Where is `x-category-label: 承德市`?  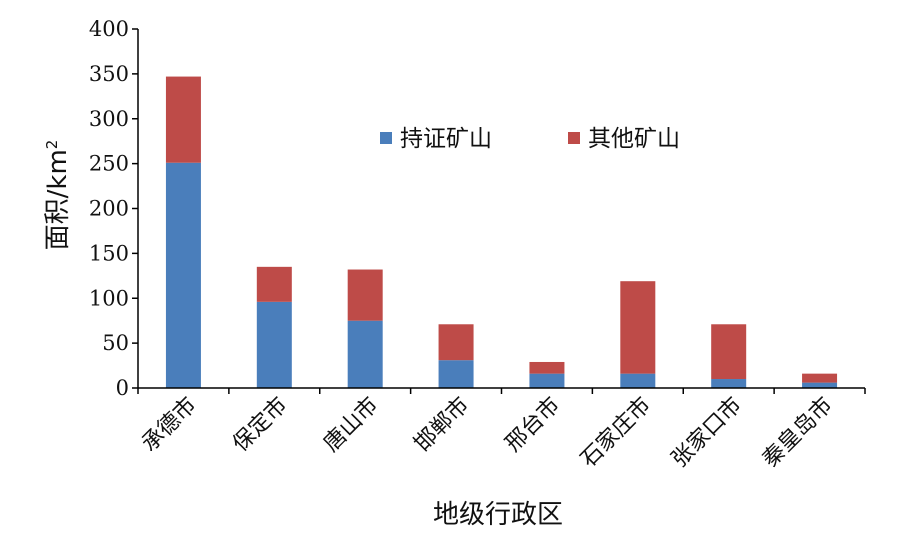 x-category-label: 承德市 is located at coordinates (169, 425).